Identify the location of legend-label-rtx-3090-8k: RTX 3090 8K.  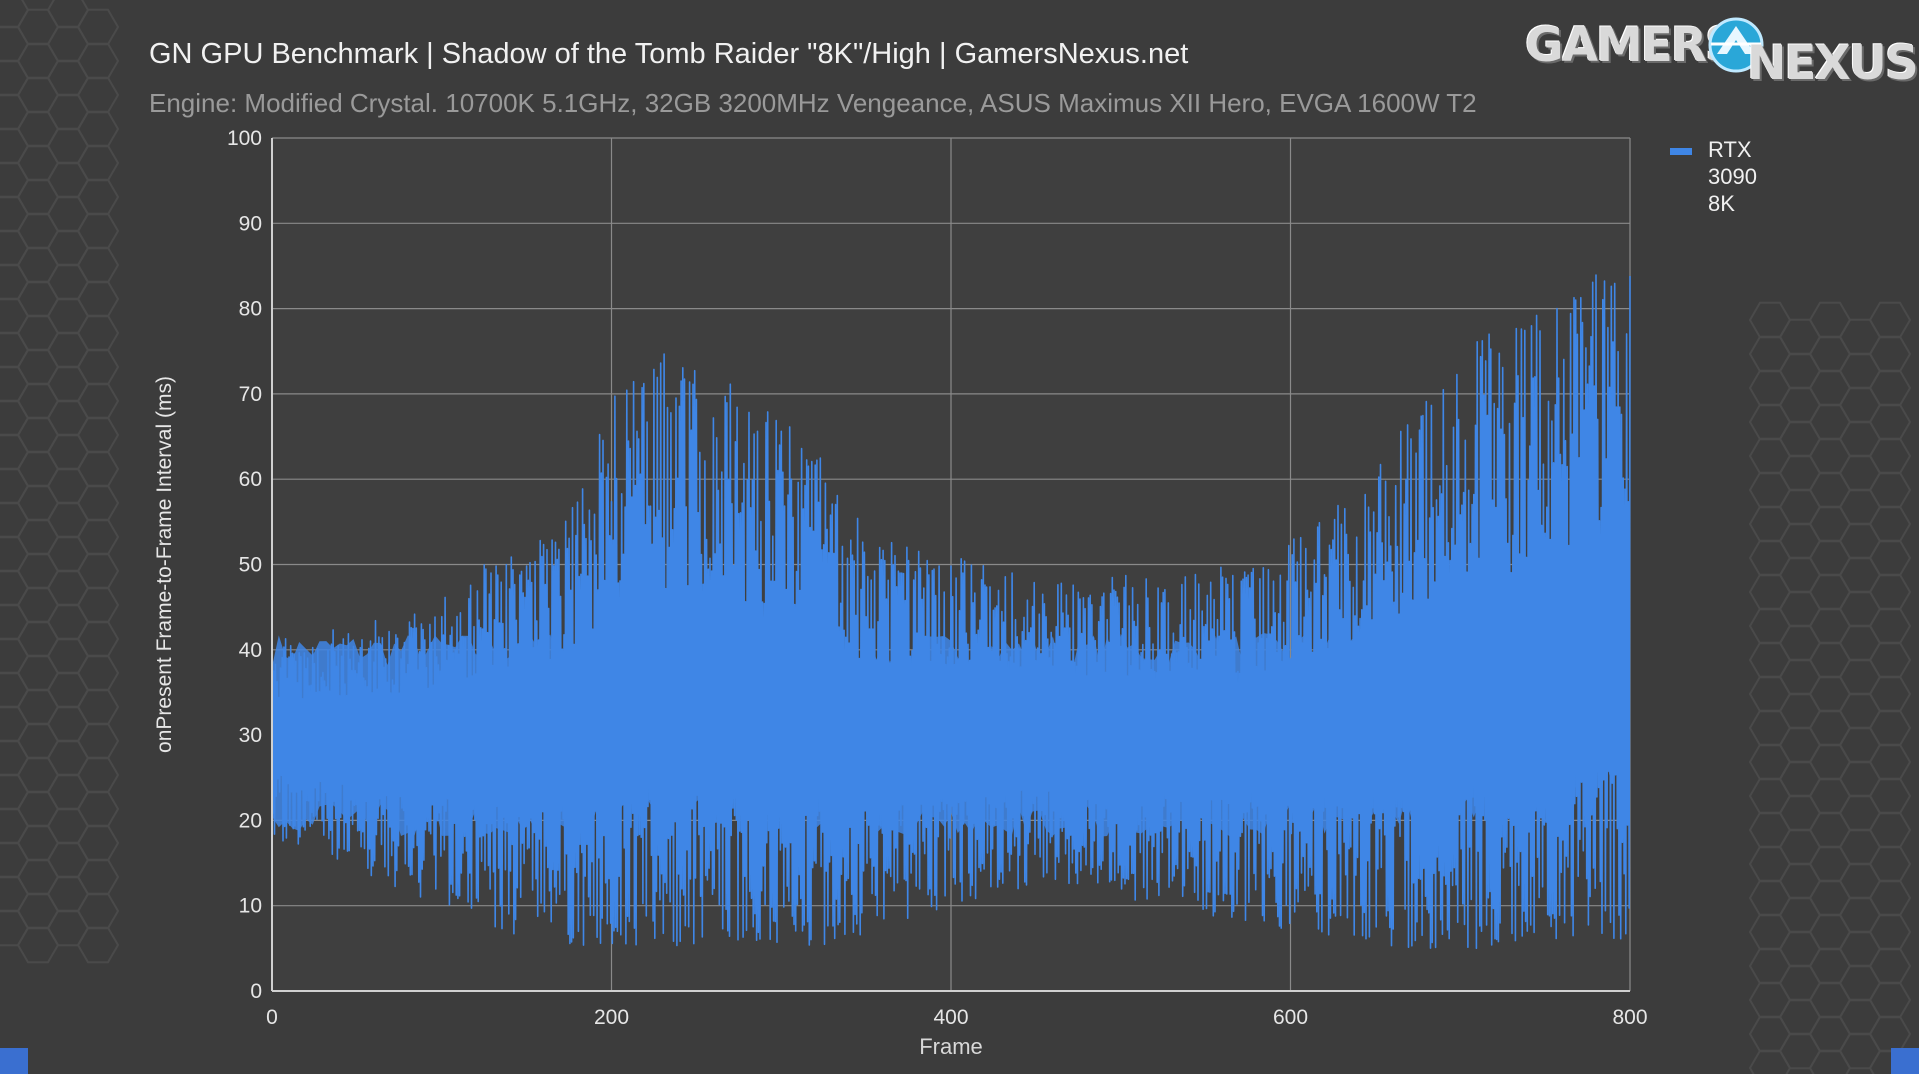
(1732, 176).